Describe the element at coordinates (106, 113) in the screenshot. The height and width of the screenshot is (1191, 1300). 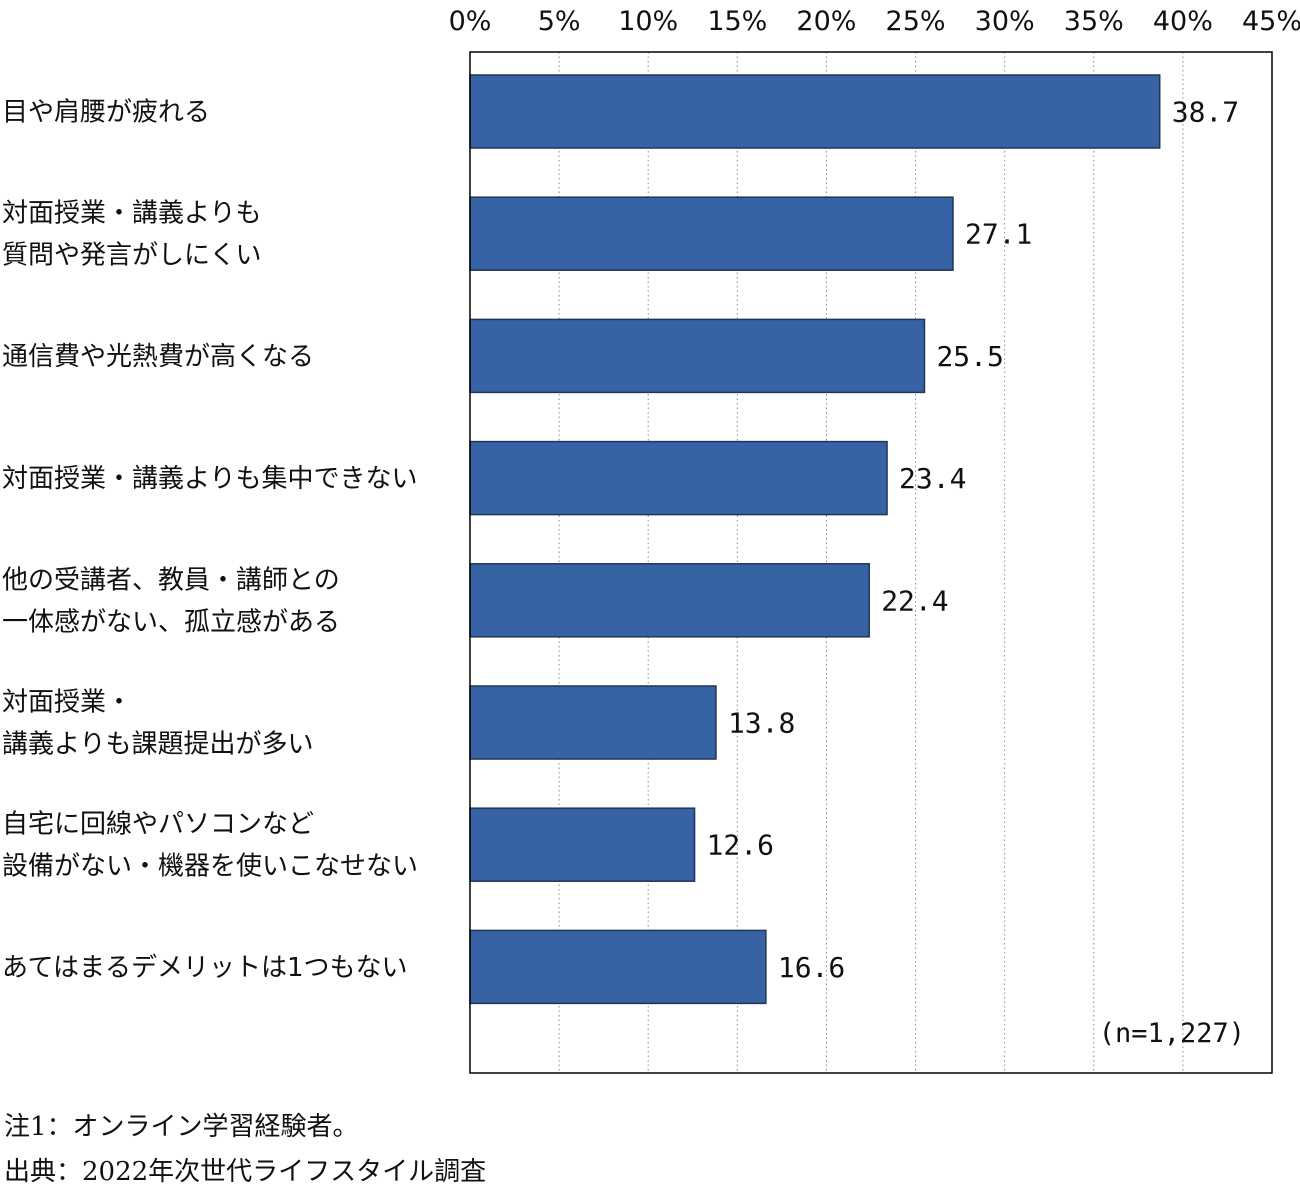
I see `category-label: 目や肩腰が疲れる` at that location.